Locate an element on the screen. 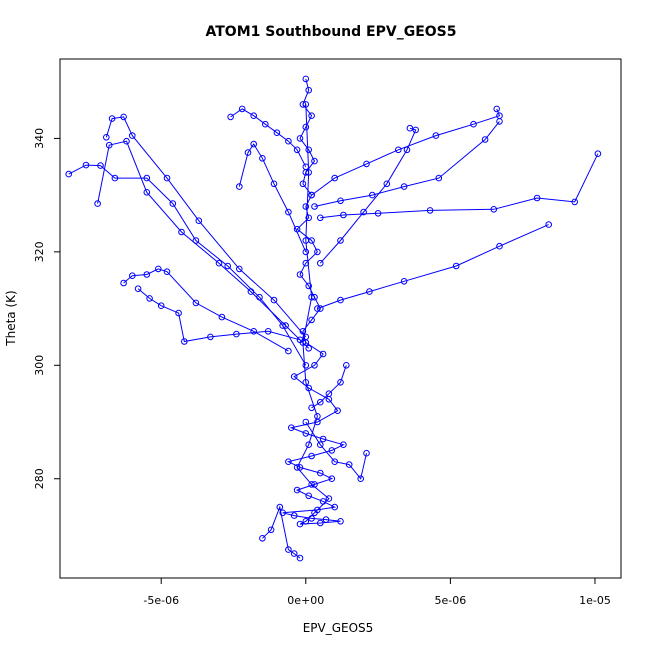 The height and width of the screenshot is (650, 650). series-9-line is located at coordinates (407, 164).